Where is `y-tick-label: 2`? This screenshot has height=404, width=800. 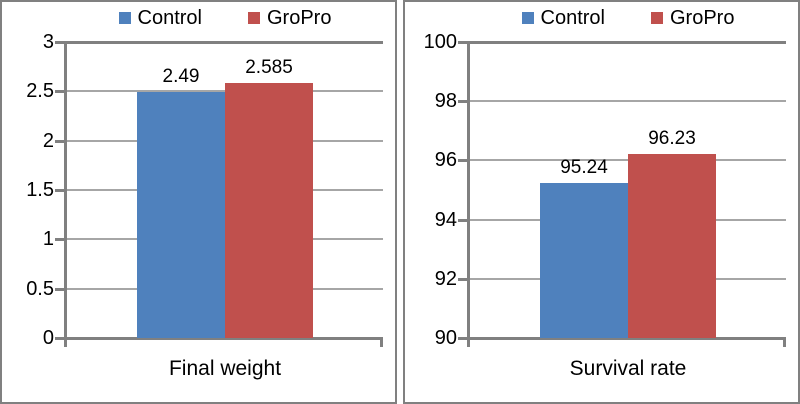 y-tick-label: 2 is located at coordinates (48, 140).